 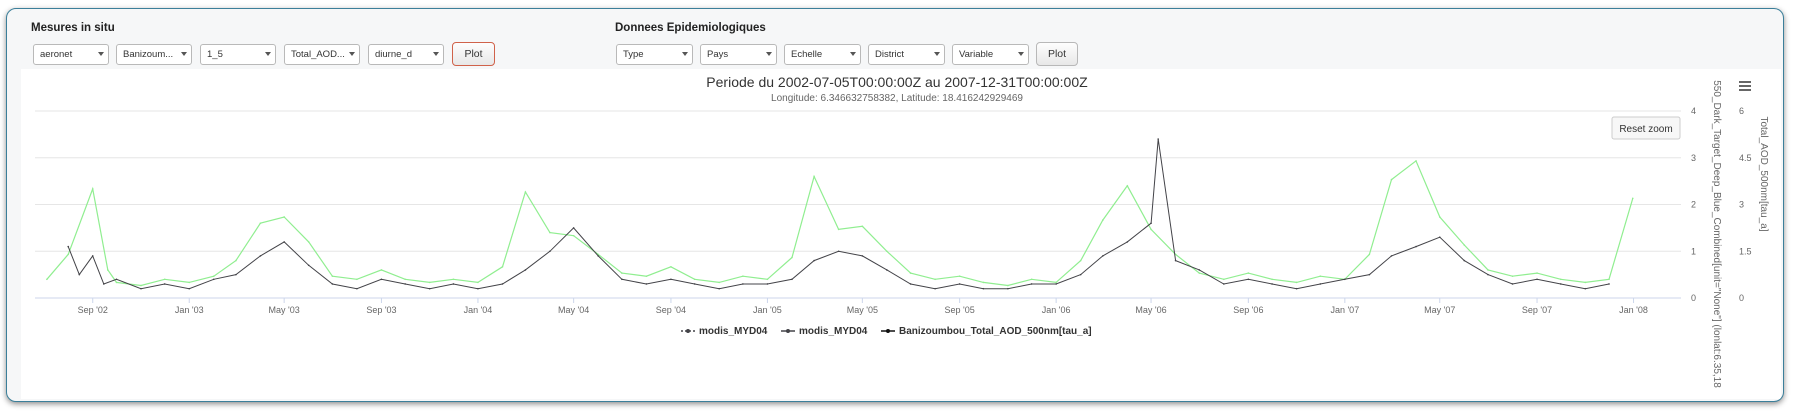 I want to click on reset-zoom-label: Reset zoom, so click(x=1645, y=129).